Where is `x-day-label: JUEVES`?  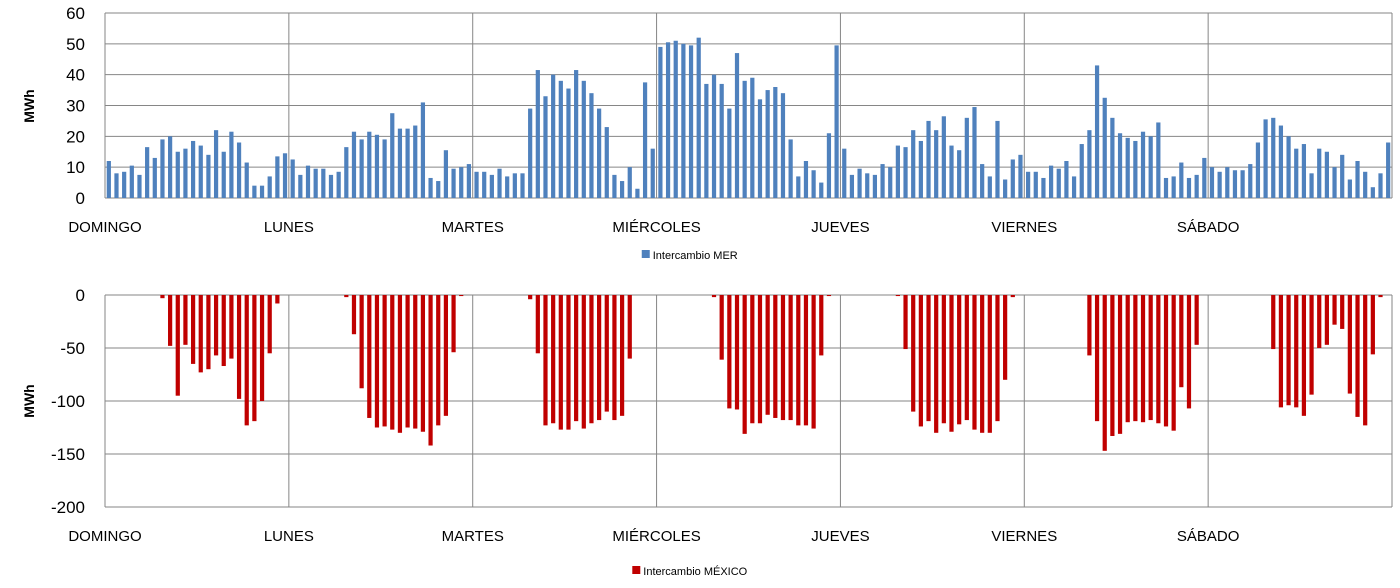
x-day-label: JUEVES is located at coordinates (840, 227).